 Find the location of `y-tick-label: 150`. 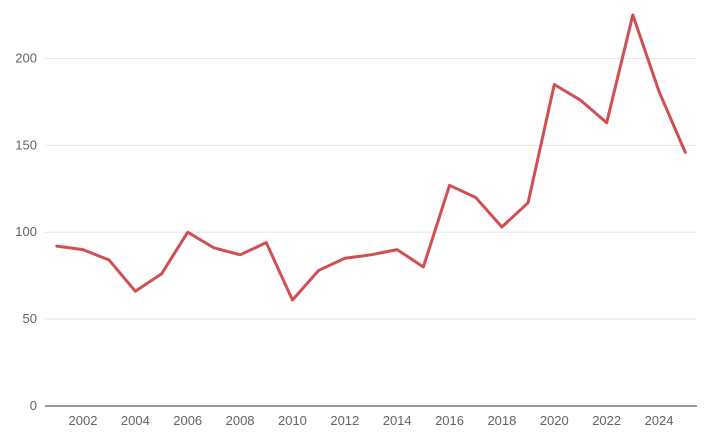

y-tick-label: 150 is located at coordinates (26, 144).